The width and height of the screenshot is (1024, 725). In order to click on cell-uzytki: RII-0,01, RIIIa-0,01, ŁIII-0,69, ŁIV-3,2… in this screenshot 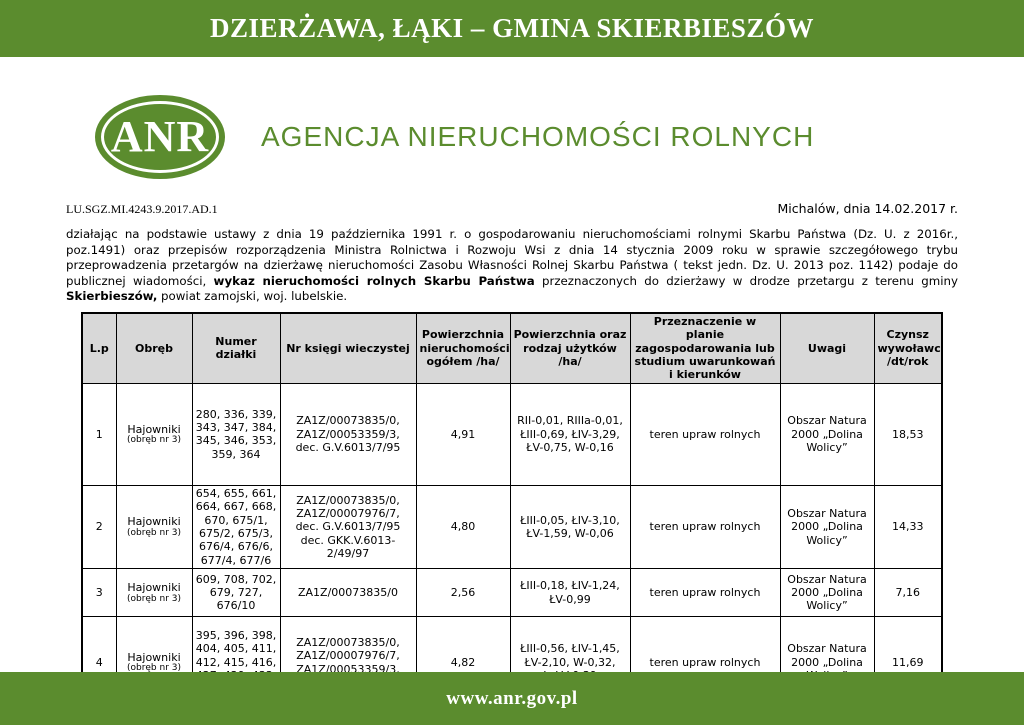, I will do `click(570, 434)`.